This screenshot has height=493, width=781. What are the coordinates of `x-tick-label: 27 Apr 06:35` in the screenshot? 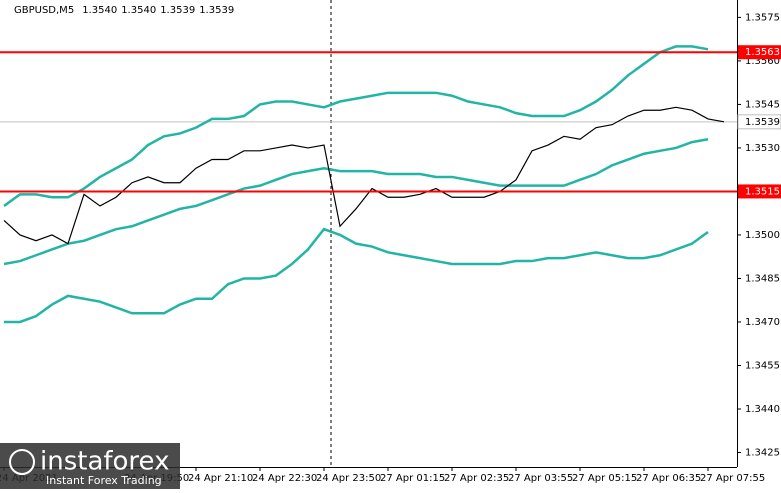 It's located at (668, 478).